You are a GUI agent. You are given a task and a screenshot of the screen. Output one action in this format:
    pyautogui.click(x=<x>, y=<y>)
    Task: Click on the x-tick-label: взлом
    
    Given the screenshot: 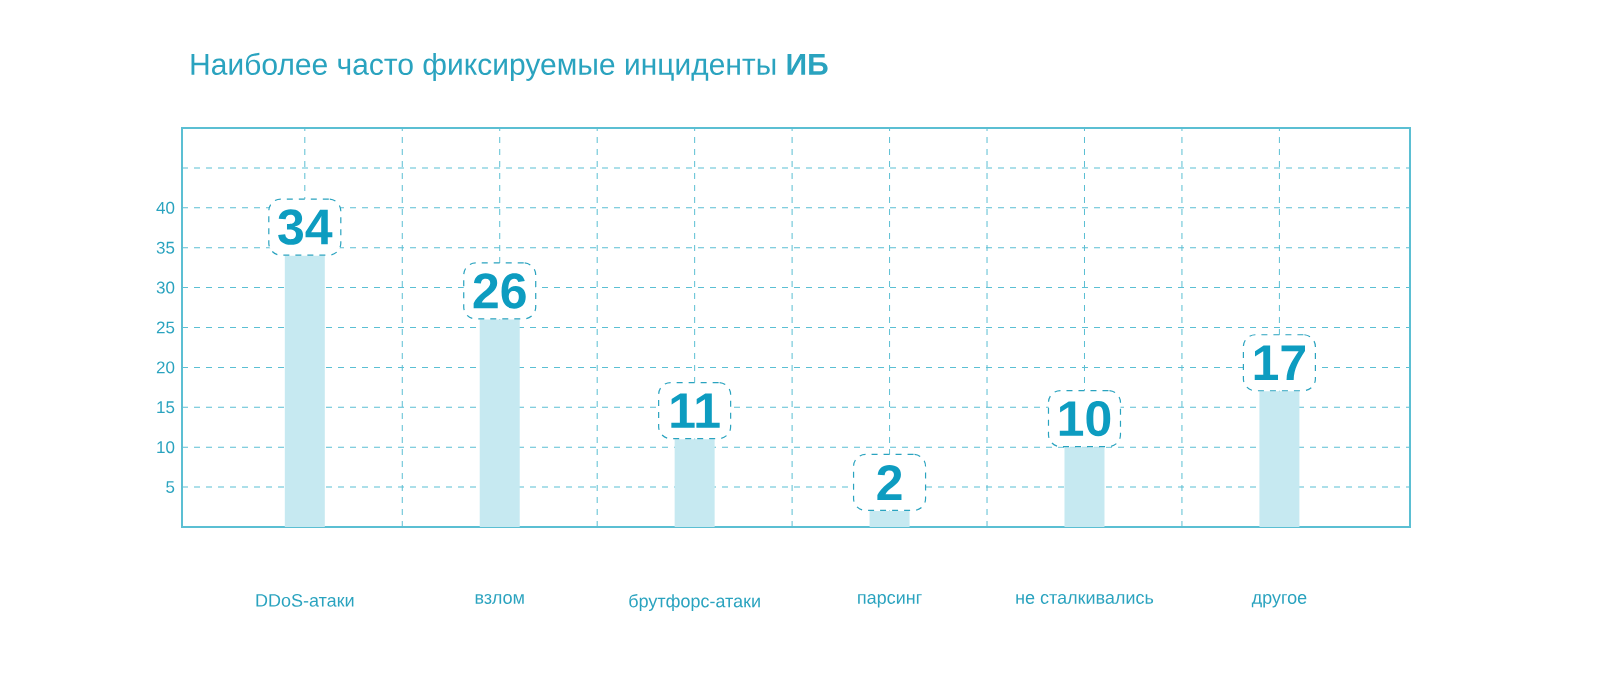 What is the action you would take?
    pyautogui.click(x=499, y=599)
    